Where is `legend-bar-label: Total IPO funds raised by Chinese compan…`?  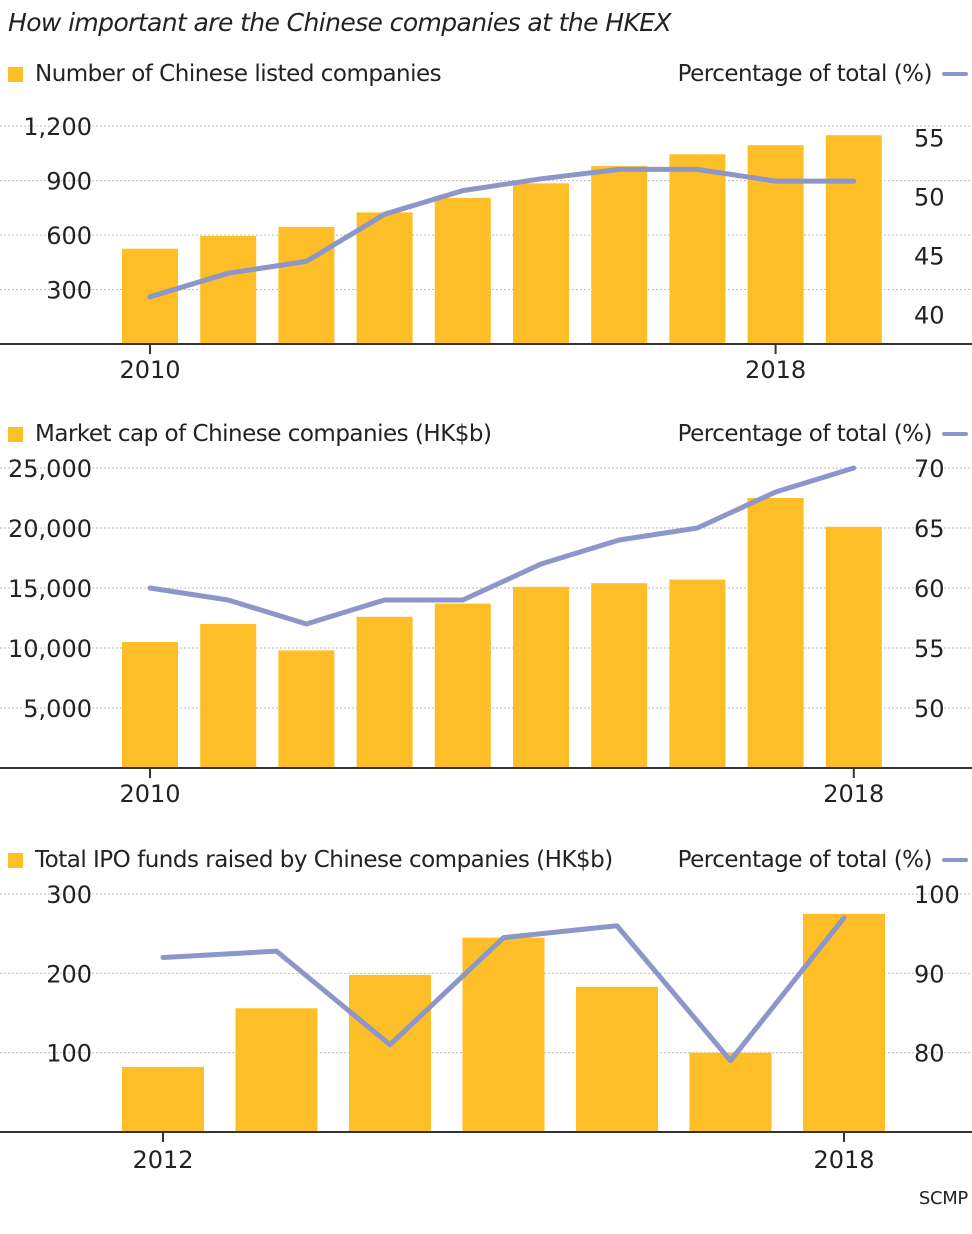 legend-bar-label: Total IPO funds raised by Chinese compan… is located at coordinates (324, 860).